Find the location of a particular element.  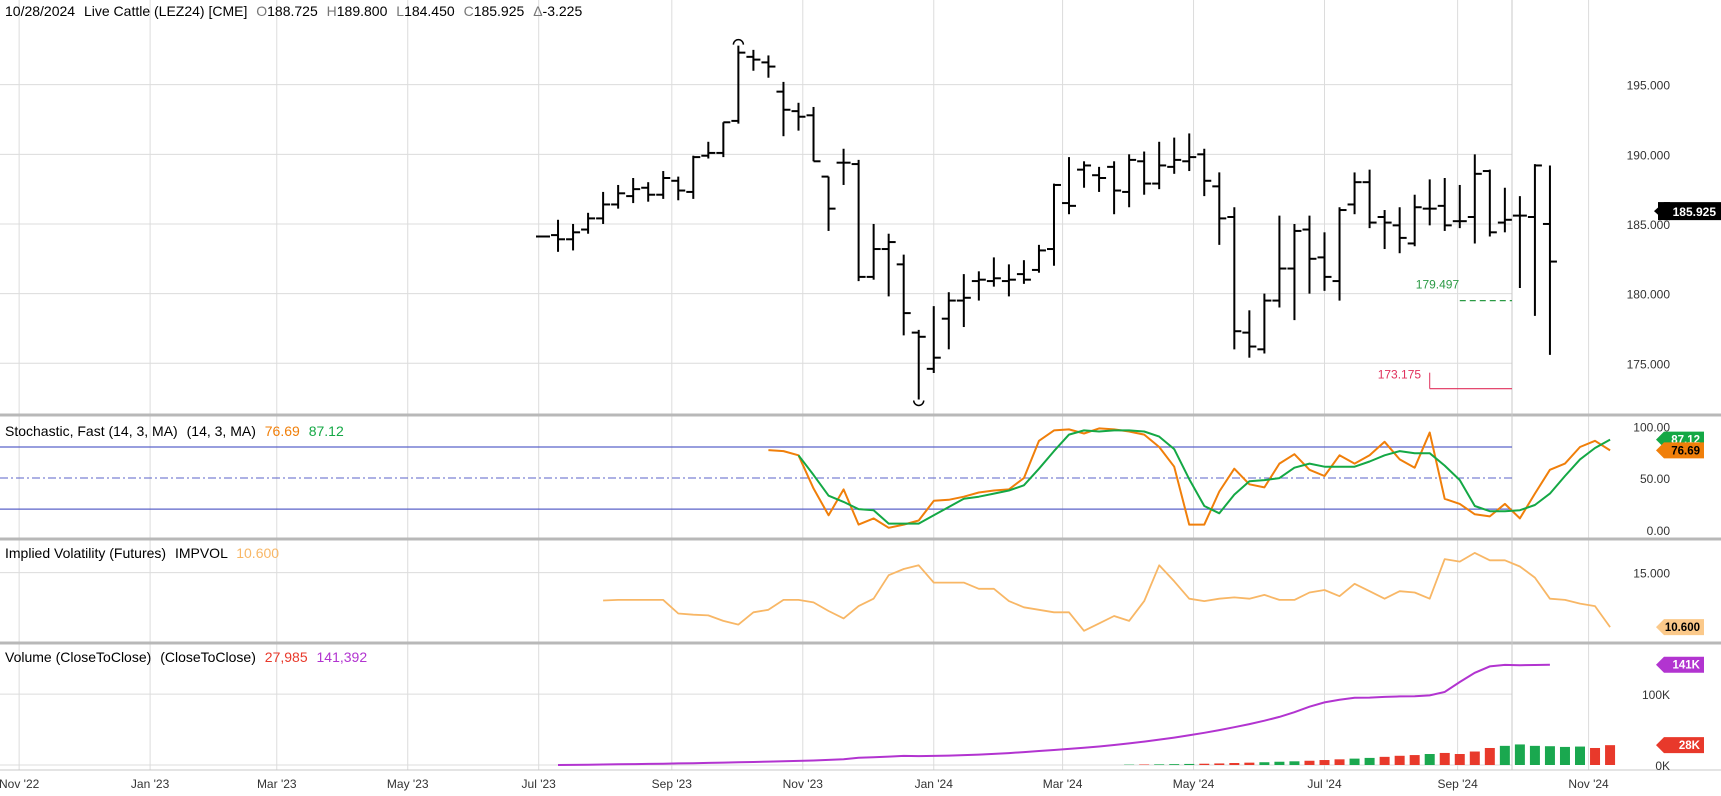

legend-high-value: 189.800 is located at coordinates (362, 11).